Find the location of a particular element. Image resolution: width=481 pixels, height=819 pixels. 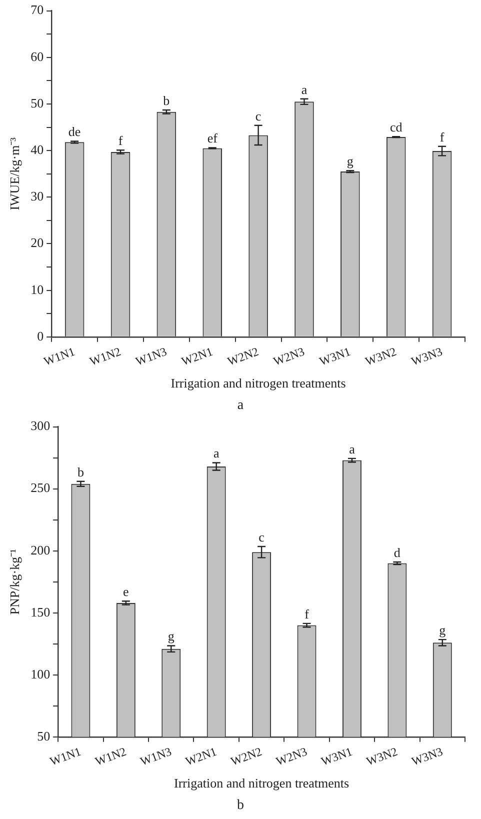

y-tick-label: 30 is located at coordinates (37, 196).